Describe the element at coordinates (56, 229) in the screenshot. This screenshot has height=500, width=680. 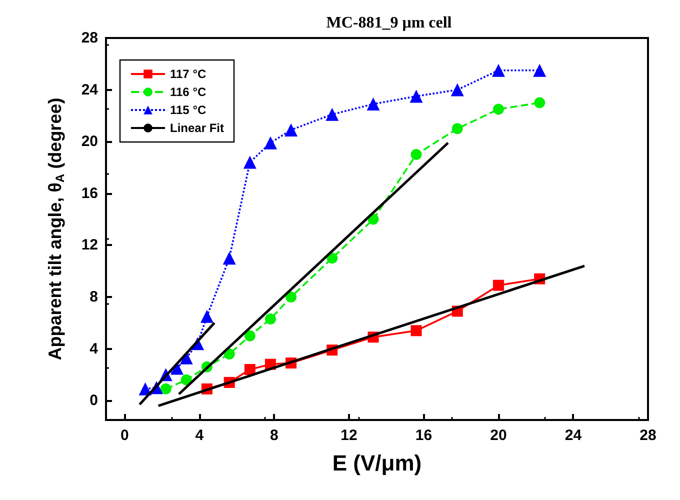
I see `y-axis-title: Apparent tilt angle, θA (degree)` at that location.